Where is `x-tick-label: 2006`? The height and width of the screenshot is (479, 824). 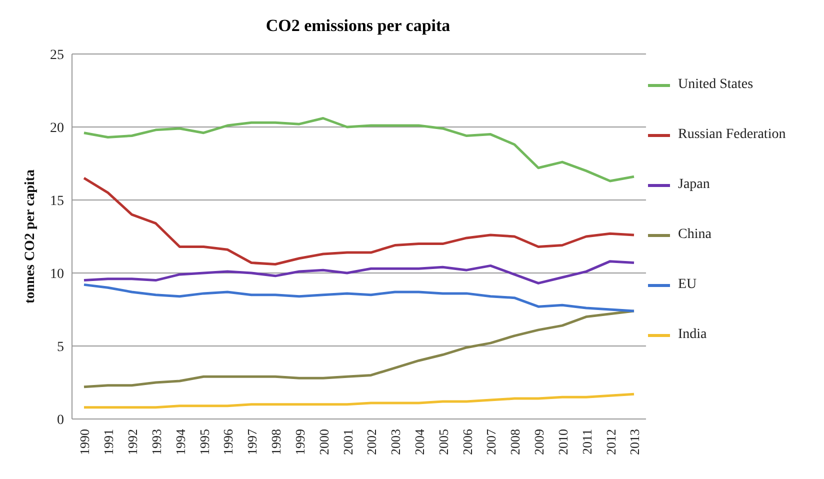 x-tick-label: 2006 is located at coordinates (467, 441).